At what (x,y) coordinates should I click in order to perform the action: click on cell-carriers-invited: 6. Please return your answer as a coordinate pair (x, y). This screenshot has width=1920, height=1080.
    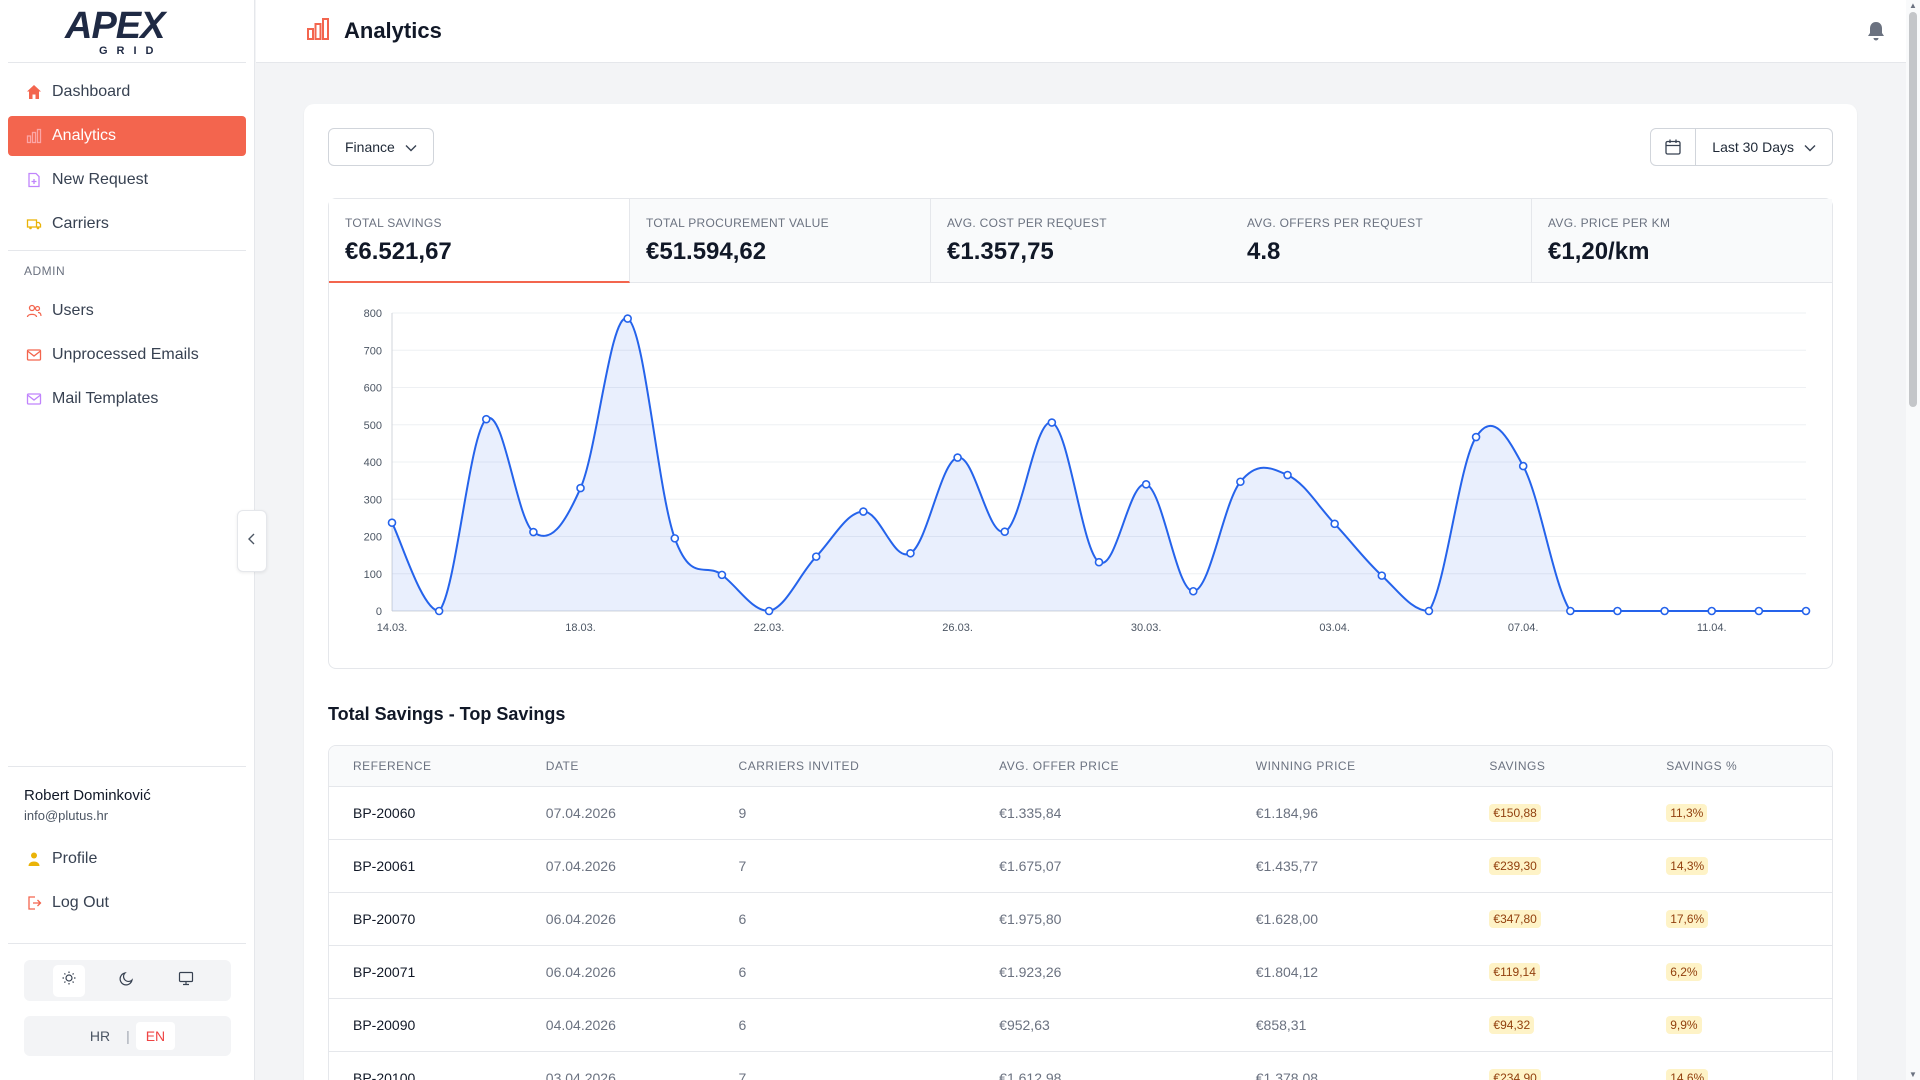
    Looking at the image, I should click on (742, 918).